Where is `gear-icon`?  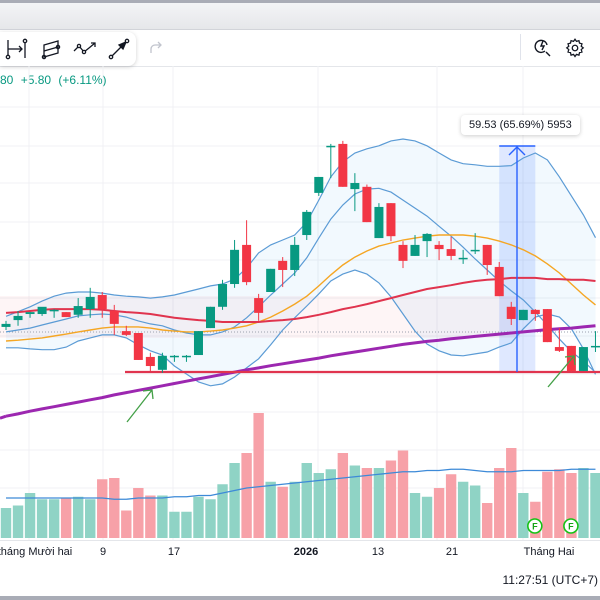
gear-icon is located at coordinates (575, 48).